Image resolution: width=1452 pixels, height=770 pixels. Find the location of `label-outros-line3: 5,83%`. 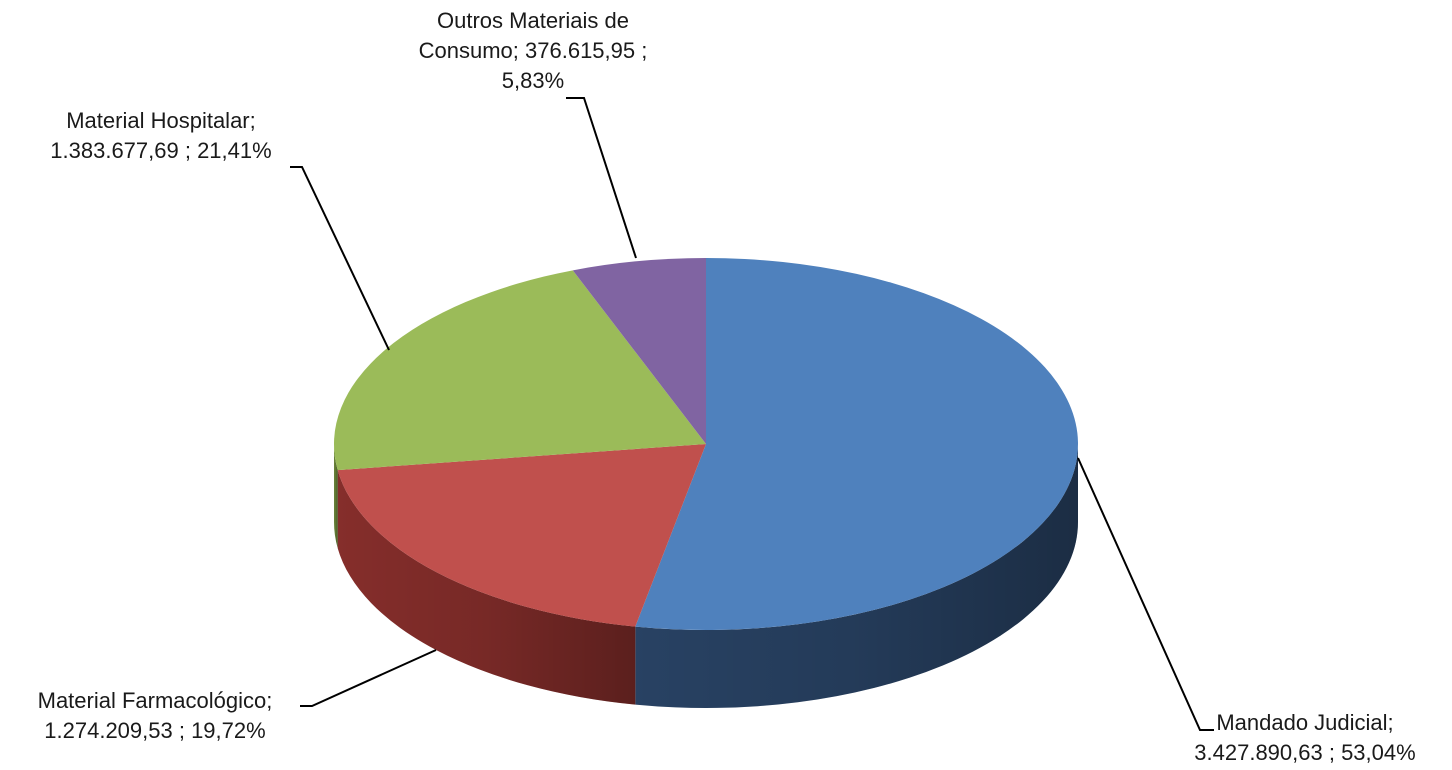

label-outros-line3: 5,83% is located at coordinates (533, 80).